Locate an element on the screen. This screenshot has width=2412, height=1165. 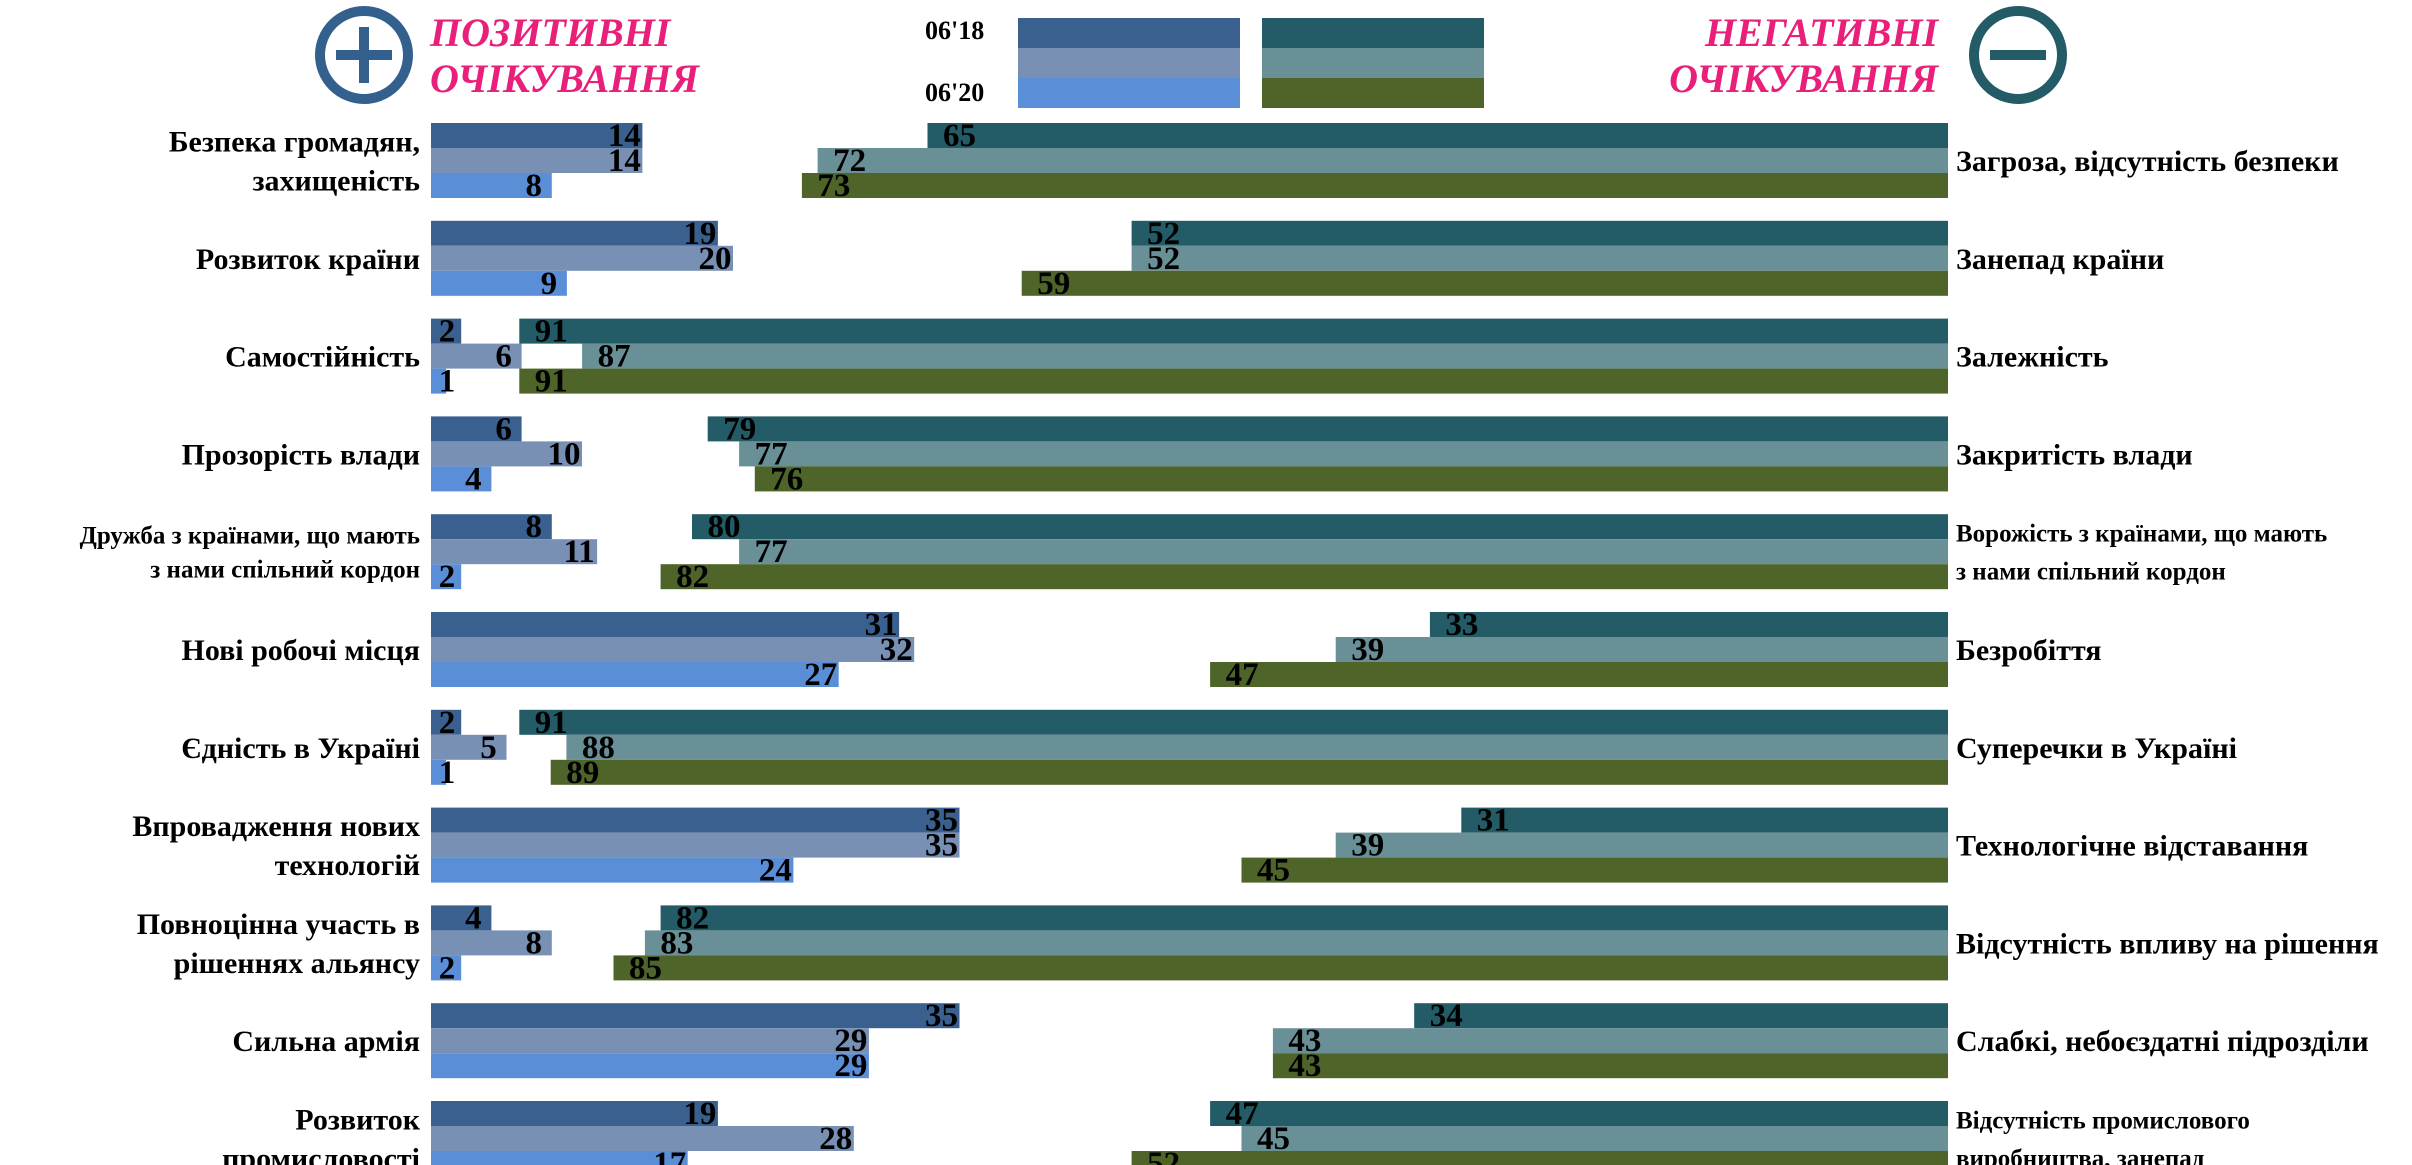
positive-category-label: з нами спільний кордон is located at coordinates (285, 569).